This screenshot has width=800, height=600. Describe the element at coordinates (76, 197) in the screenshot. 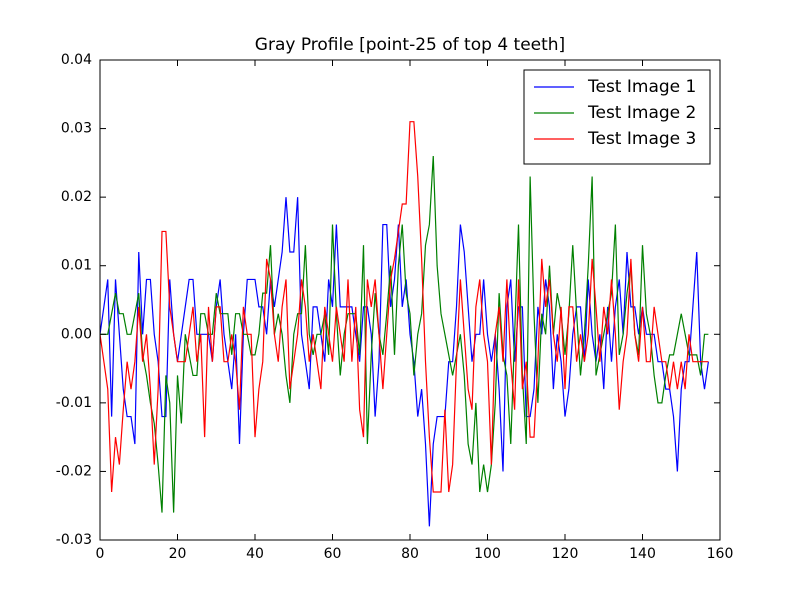

I see `y-tick-label: 0.02` at that location.